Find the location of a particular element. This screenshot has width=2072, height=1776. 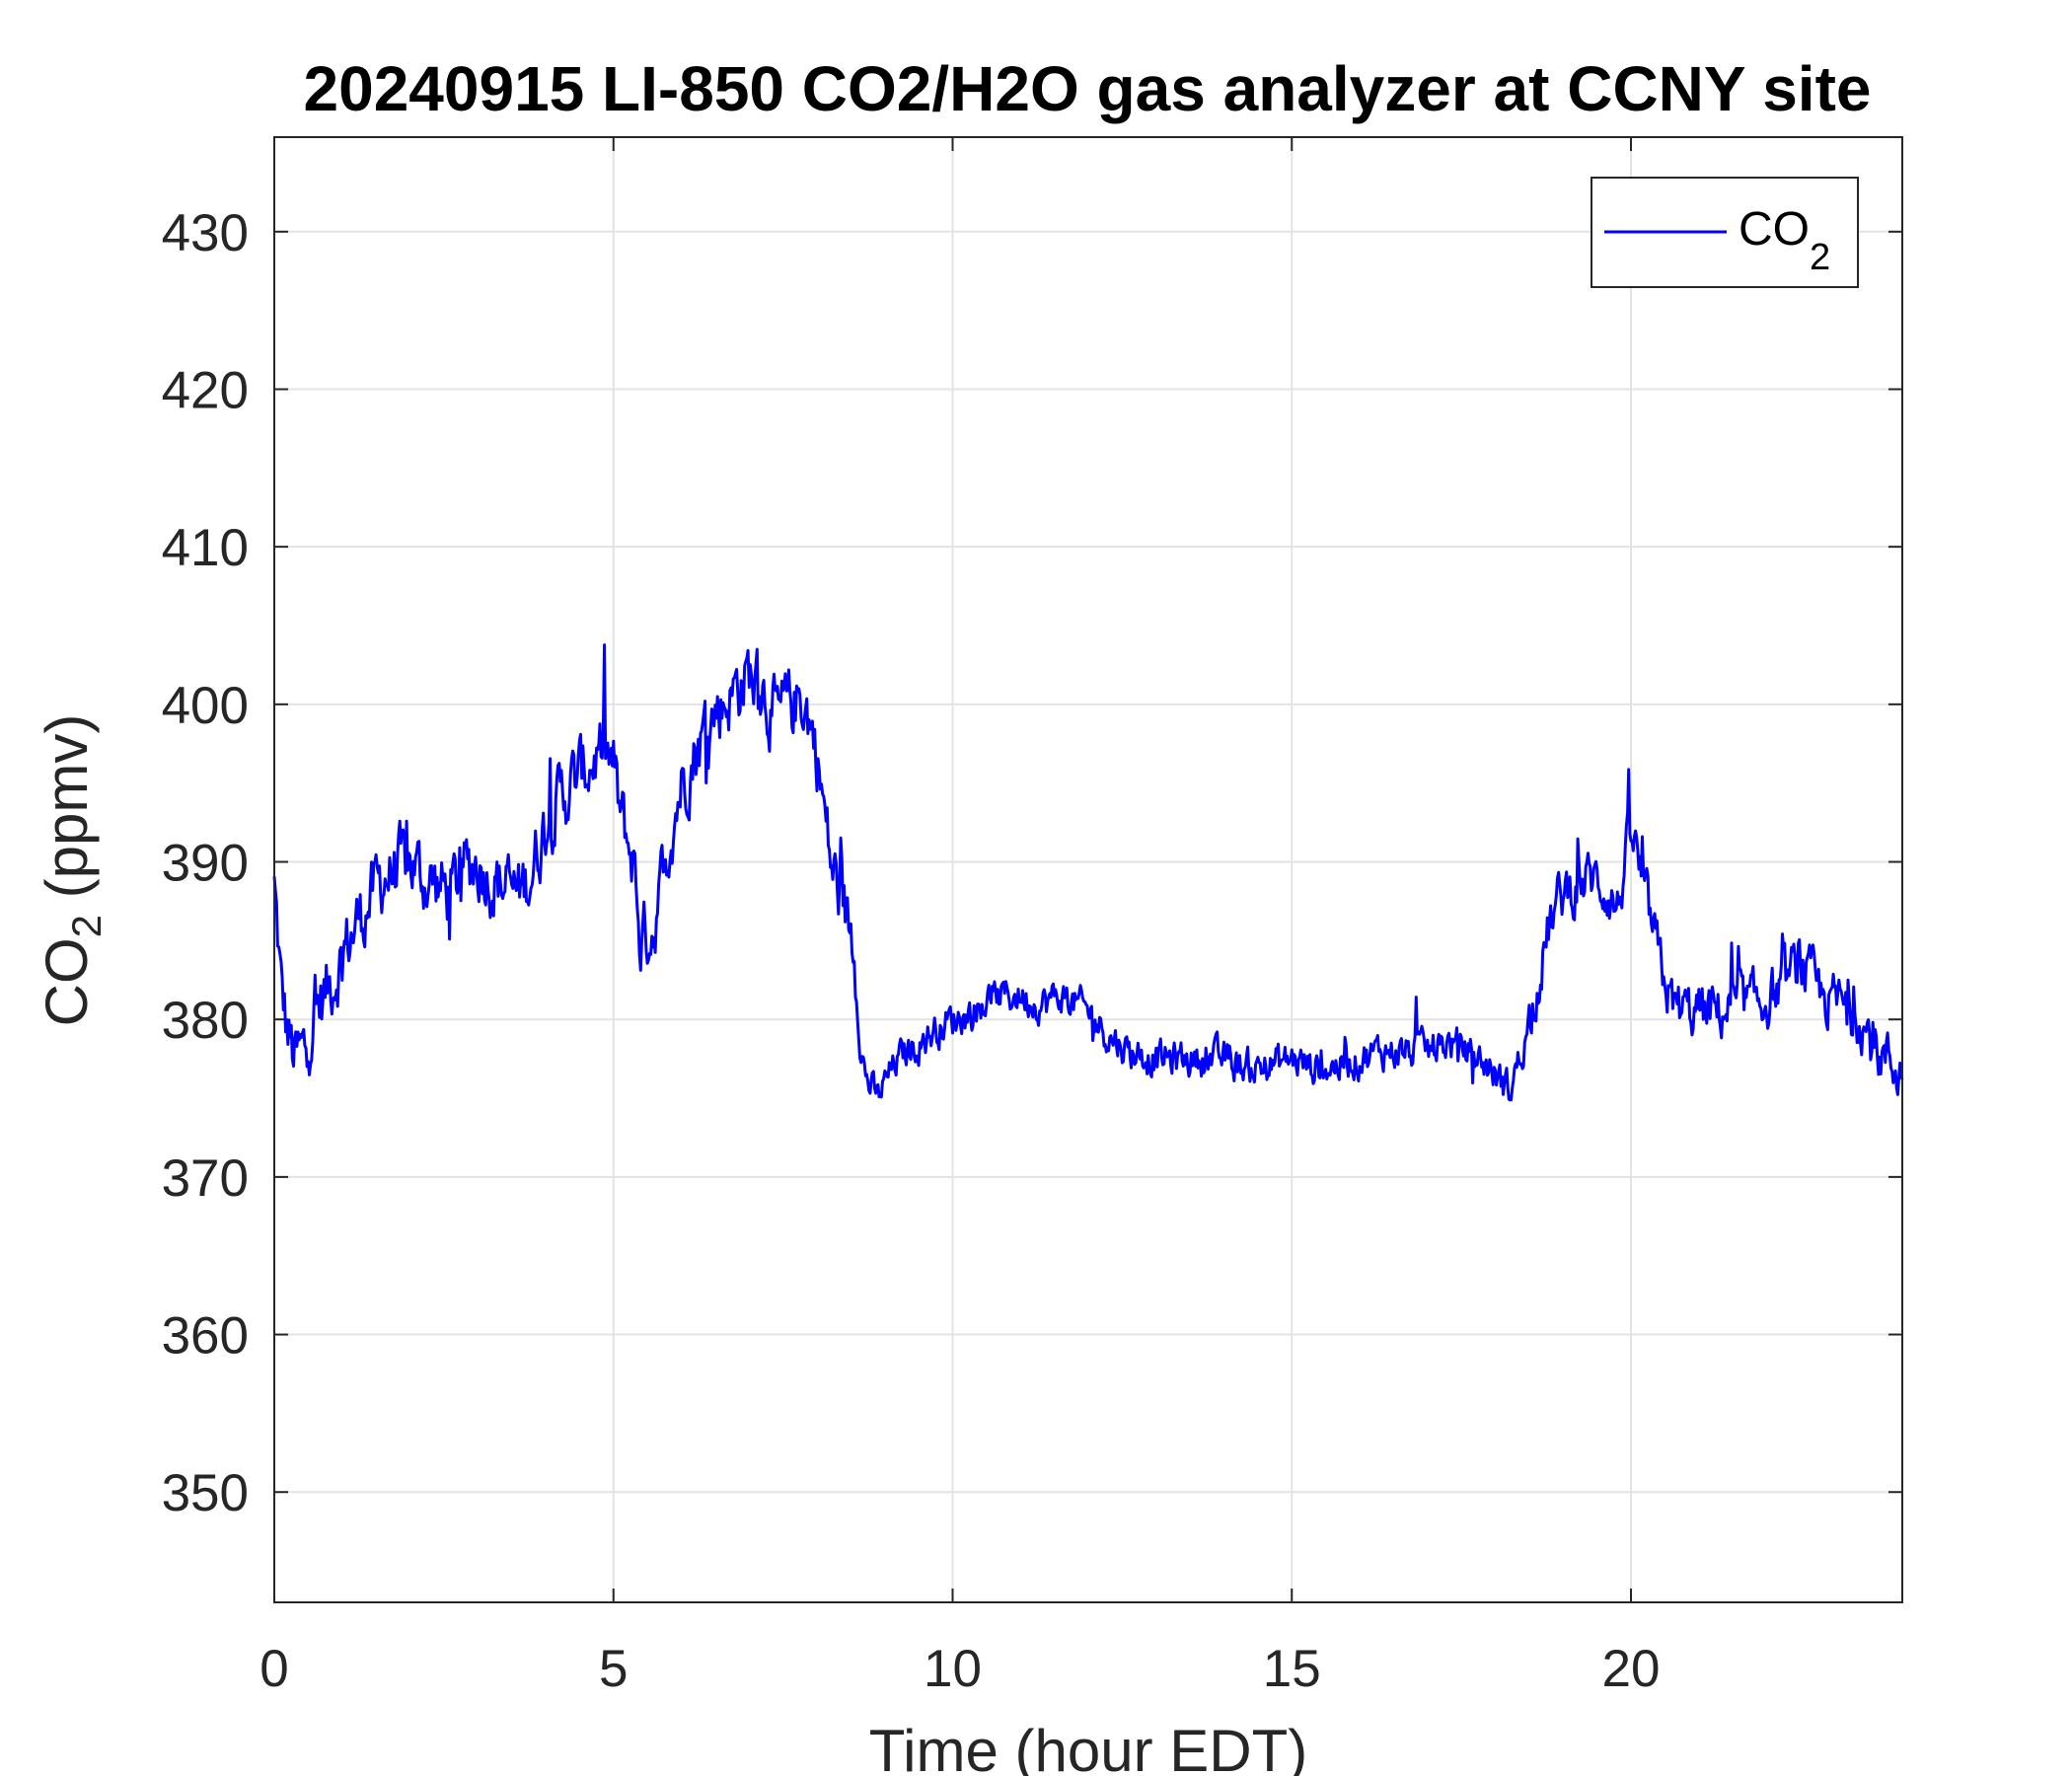

x-tick-label: 5 is located at coordinates (614, 1669).